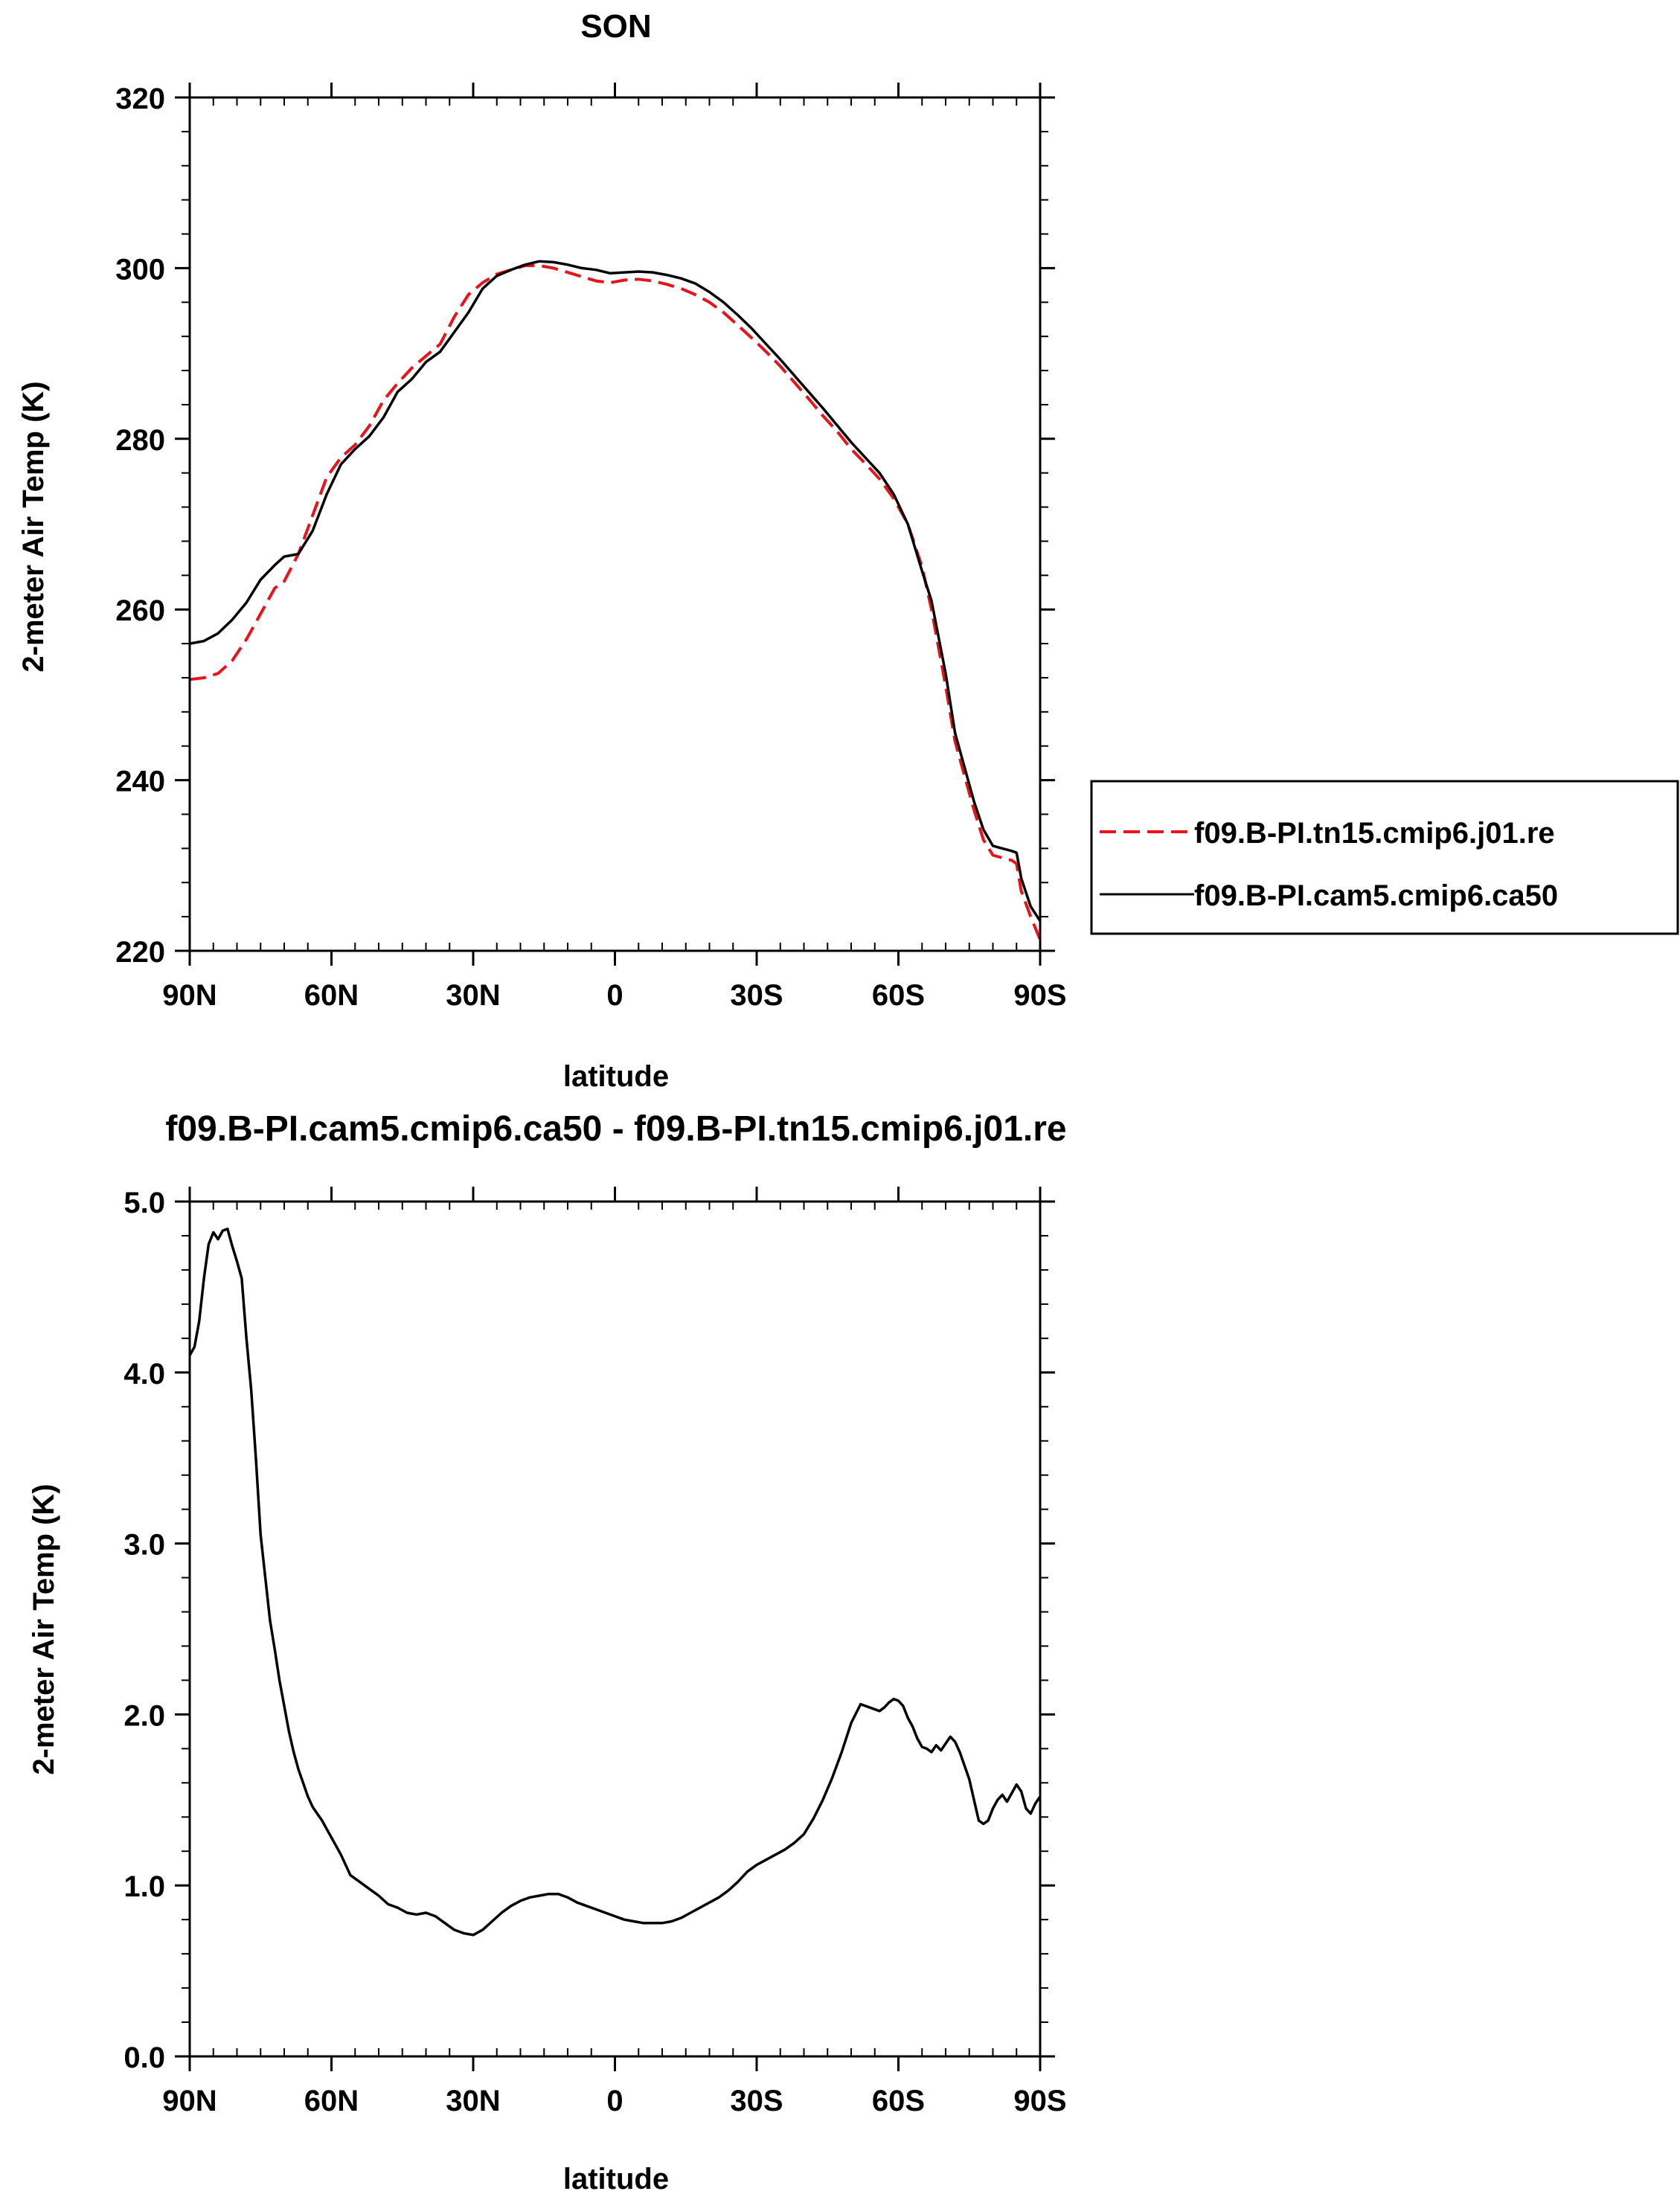 This screenshot has width=1680, height=2197. I want to click on bottom-y-tick-label: 0.0, so click(145, 2058).